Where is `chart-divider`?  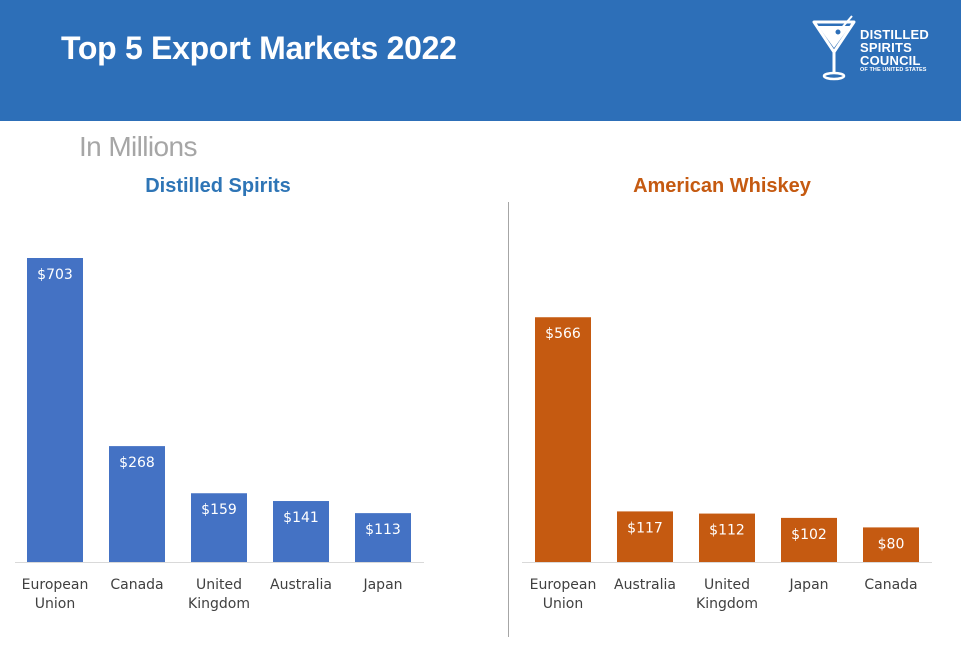 chart-divider is located at coordinates (508, 419).